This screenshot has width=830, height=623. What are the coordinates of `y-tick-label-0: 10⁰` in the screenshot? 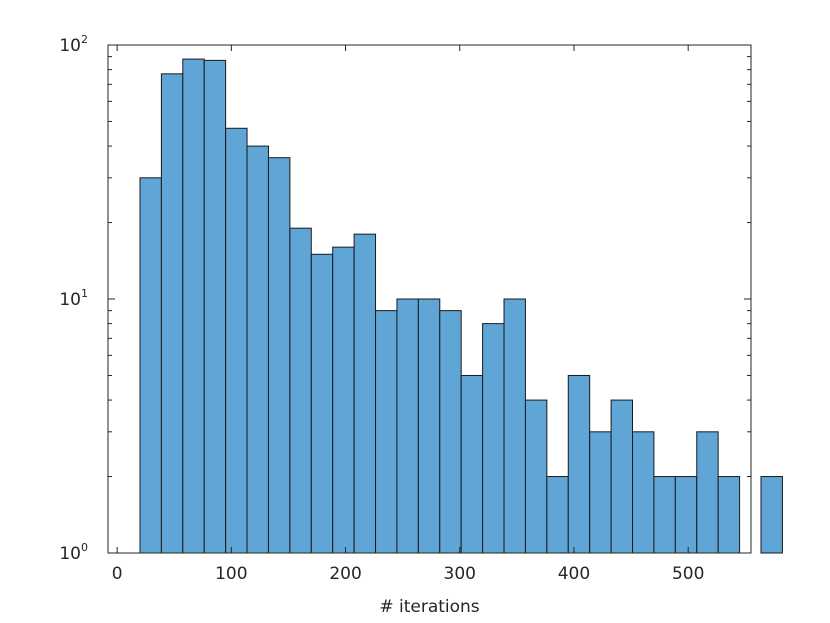 It's located at (73, 552).